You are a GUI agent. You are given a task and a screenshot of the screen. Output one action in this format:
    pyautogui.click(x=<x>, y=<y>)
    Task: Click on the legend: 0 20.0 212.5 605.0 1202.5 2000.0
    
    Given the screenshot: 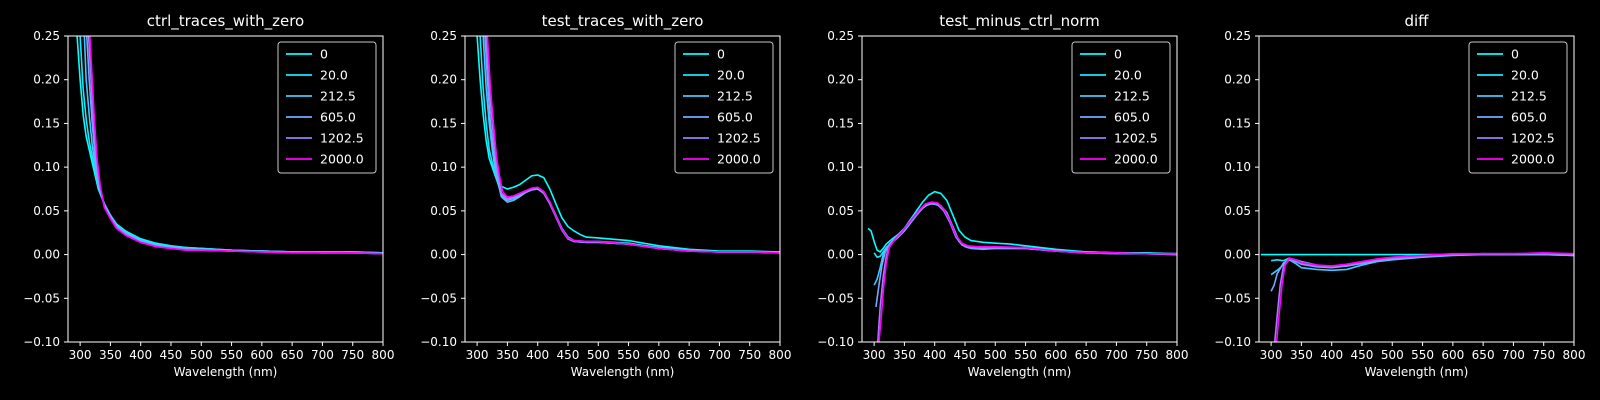 What is the action you would take?
    pyautogui.click(x=327, y=107)
    